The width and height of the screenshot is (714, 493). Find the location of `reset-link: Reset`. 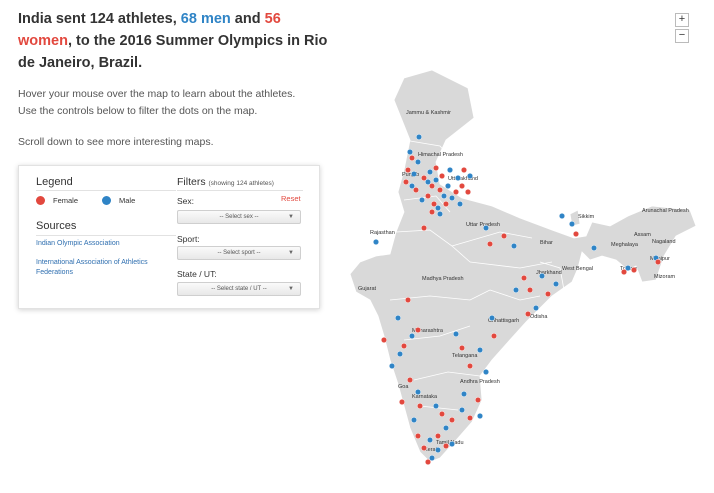

reset-link: Reset is located at coordinates (291, 198).